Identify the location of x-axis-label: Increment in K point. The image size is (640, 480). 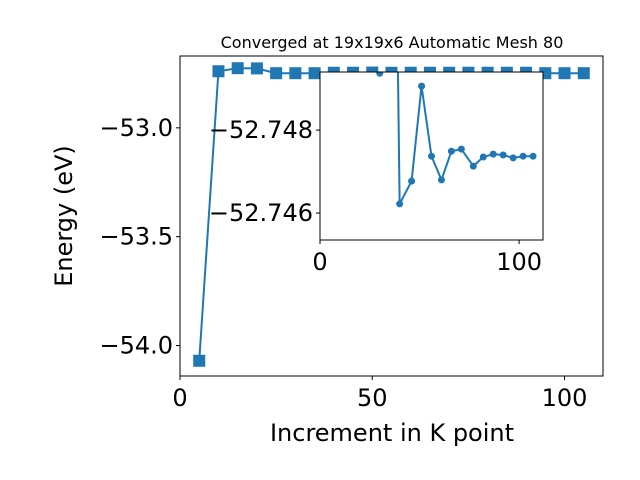
(392, 433).